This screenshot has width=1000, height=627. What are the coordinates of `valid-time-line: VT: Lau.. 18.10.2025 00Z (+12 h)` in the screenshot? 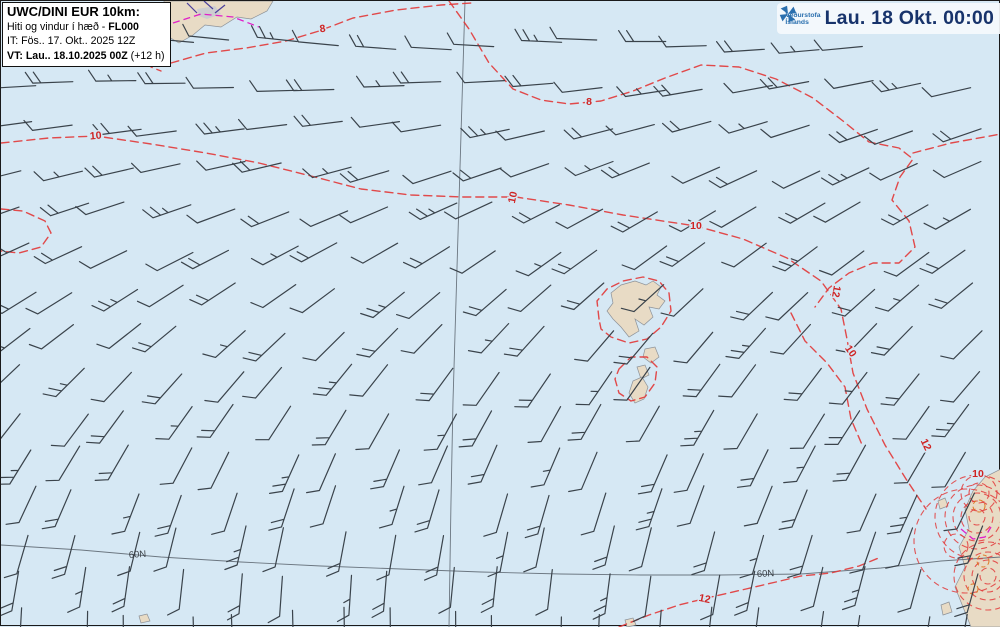 It's located at (86, 56).